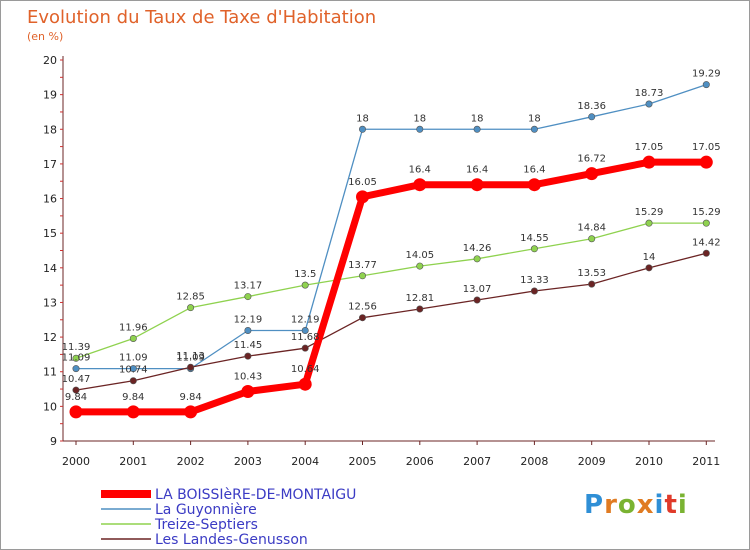 The height and width of the screenshot is (550, 750). I want to click on proxiti-logo: Proxiti, so click(636, 505).